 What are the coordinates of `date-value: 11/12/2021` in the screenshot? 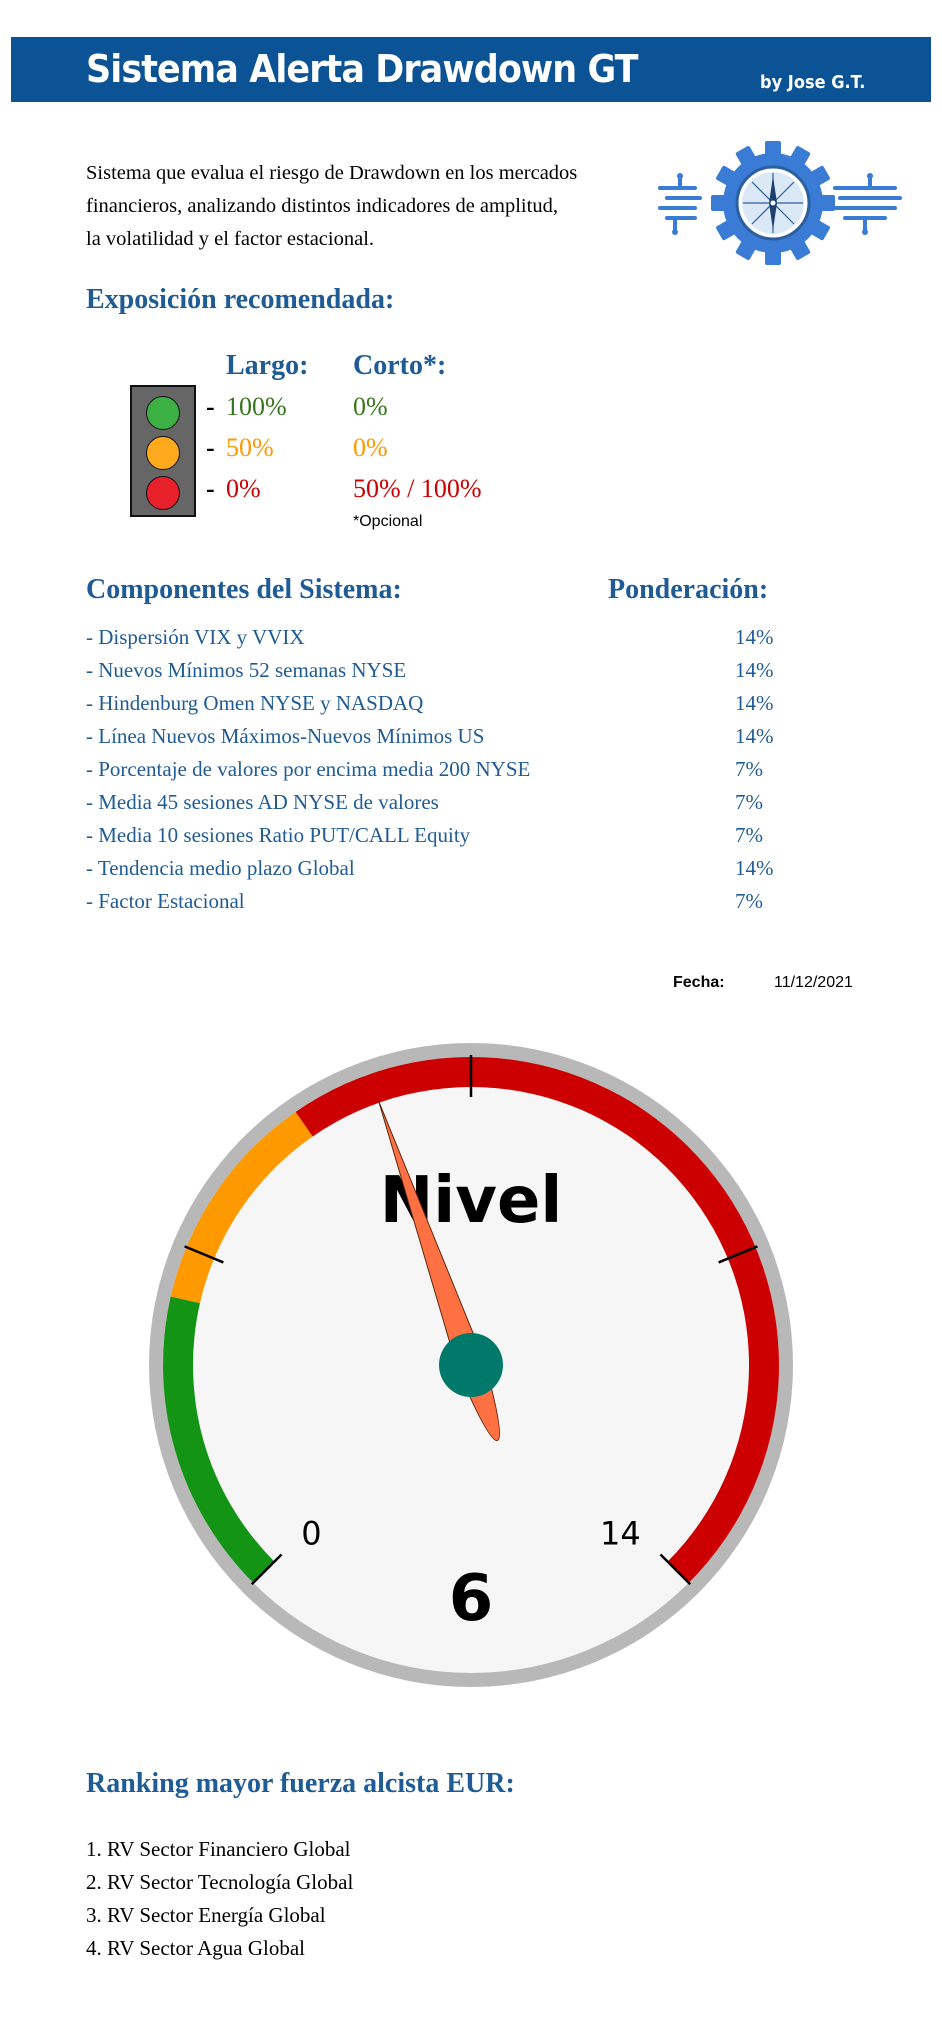 It's located at (813, 982).